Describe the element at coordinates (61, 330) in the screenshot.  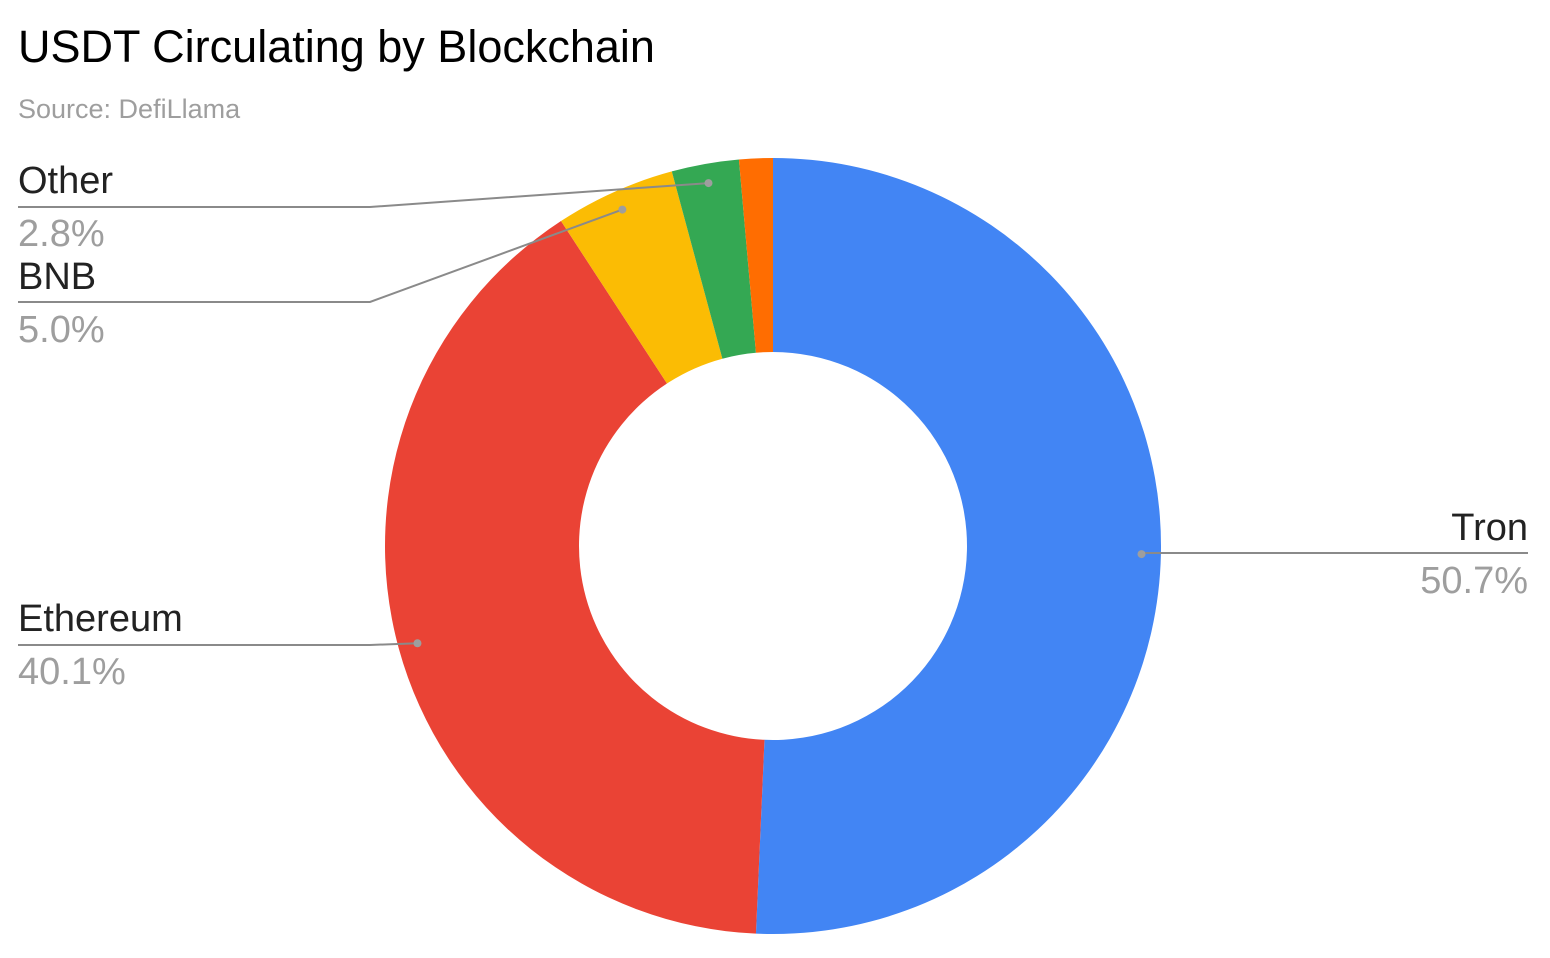
I see `slice-value-label: 5.0%` at that location.